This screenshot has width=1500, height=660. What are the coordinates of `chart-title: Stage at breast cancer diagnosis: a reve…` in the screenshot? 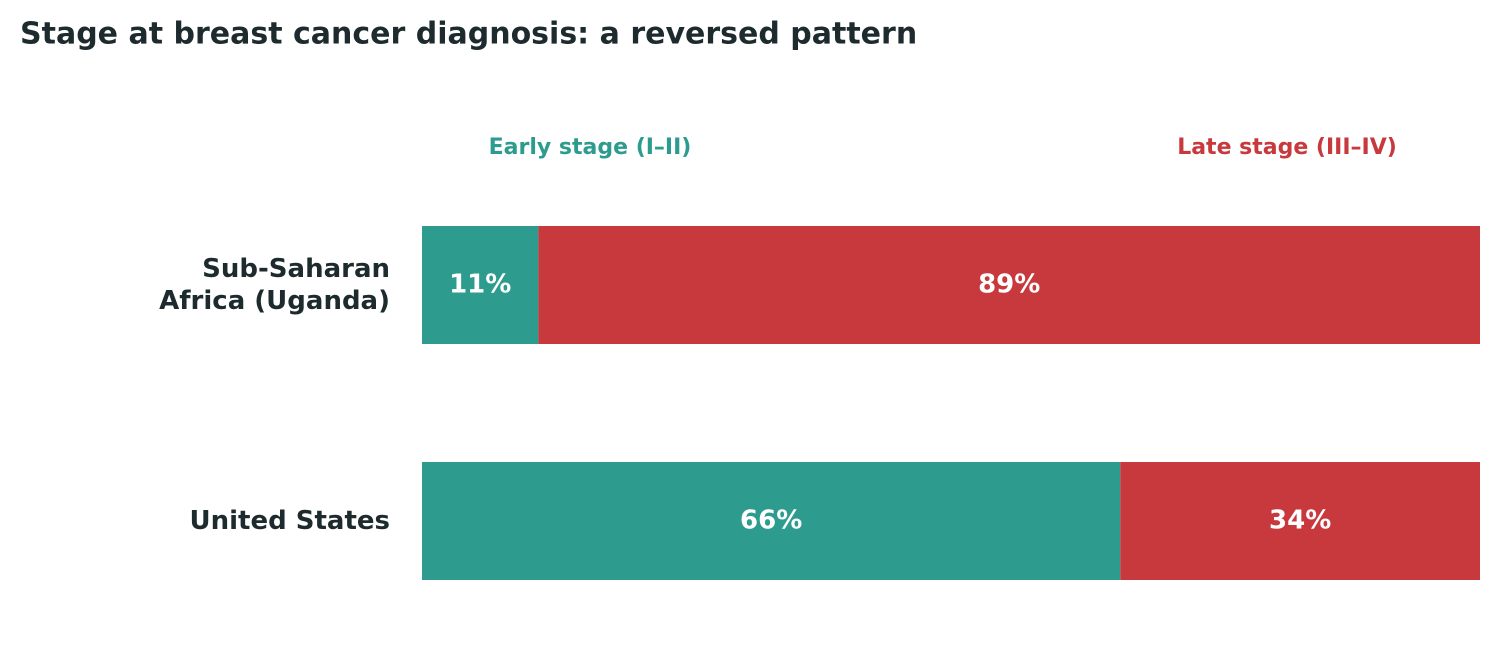 It's located at (468, 34).